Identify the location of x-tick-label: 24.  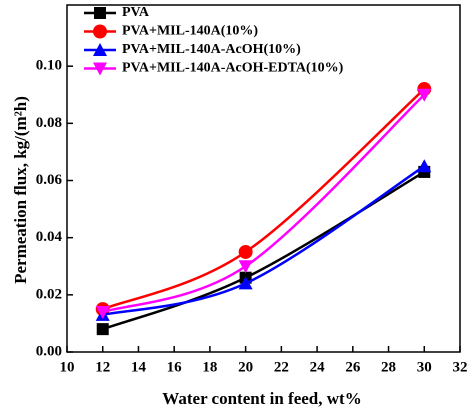
(318, 367).